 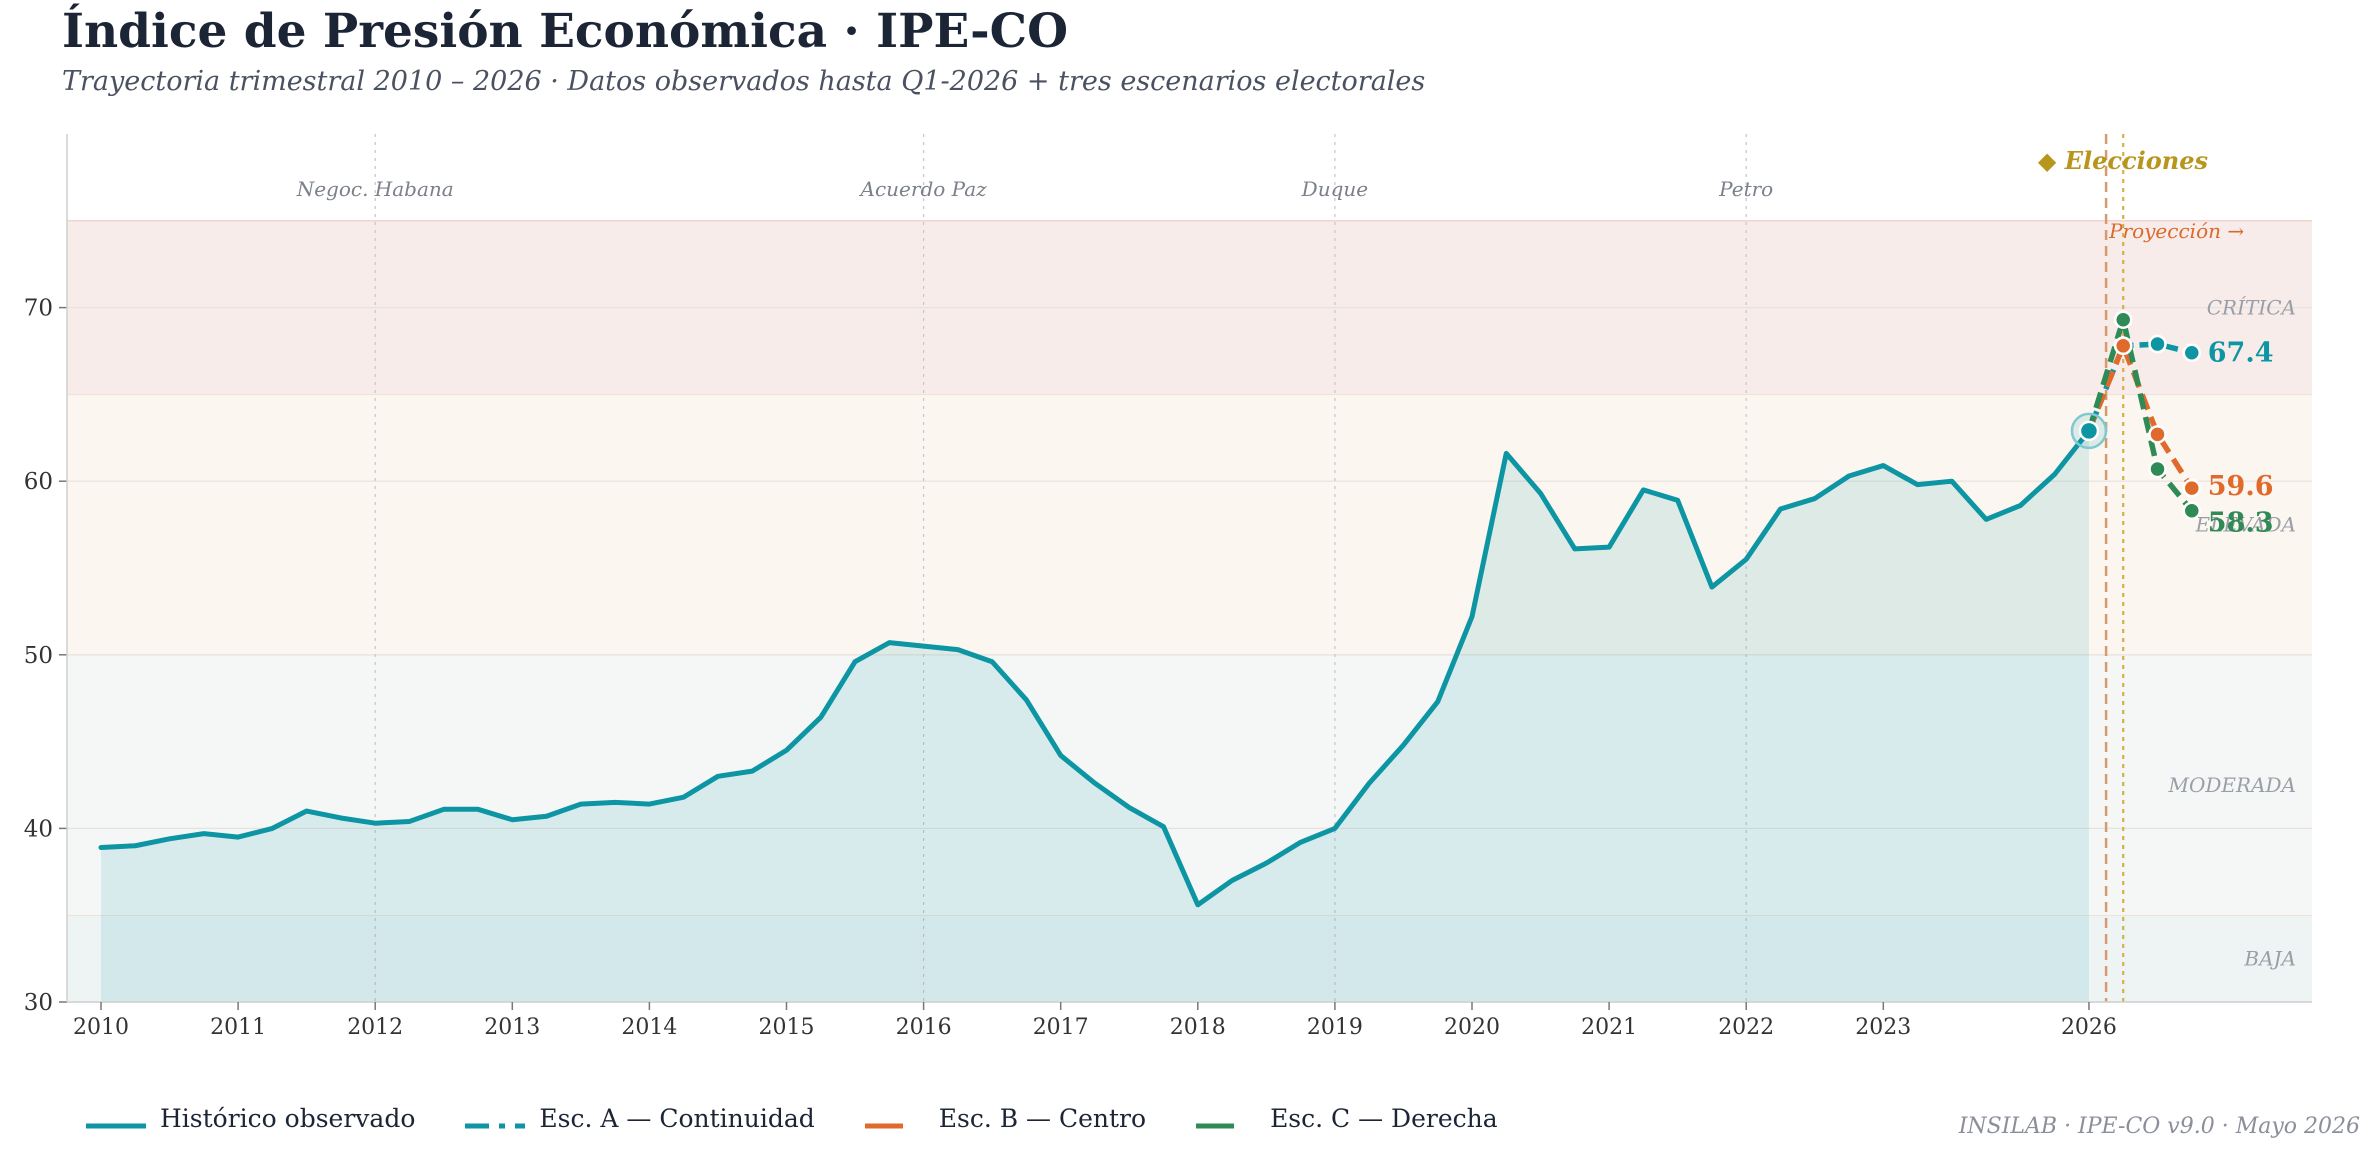 I want to click on chart-title: Índice de Presión Económica · IPE-CO, so click(x=565, y=31).